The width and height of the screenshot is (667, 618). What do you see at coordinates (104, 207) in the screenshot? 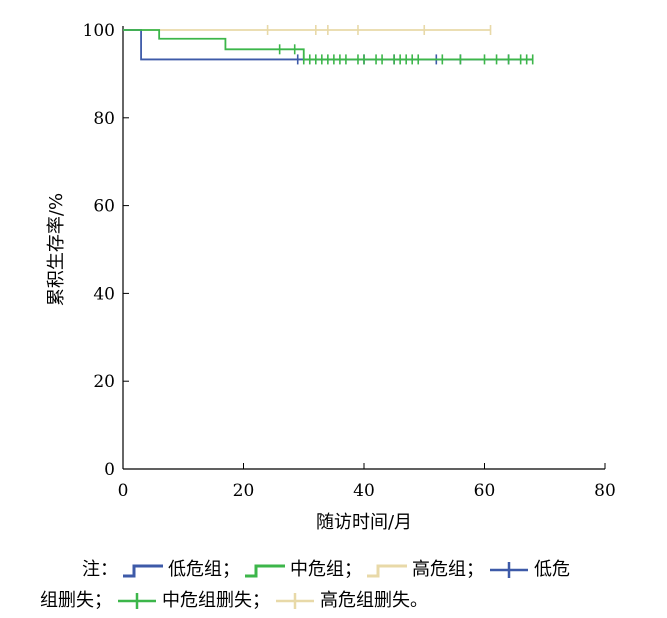
I see `y-tick-label-60: 60` at bounding box center [104, 207].